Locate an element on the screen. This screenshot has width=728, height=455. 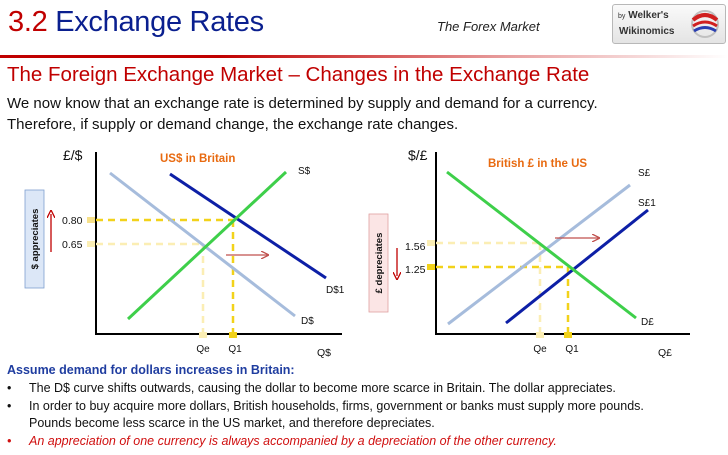
y-tick-156: 1.56 is located at coordinates (415, 247).